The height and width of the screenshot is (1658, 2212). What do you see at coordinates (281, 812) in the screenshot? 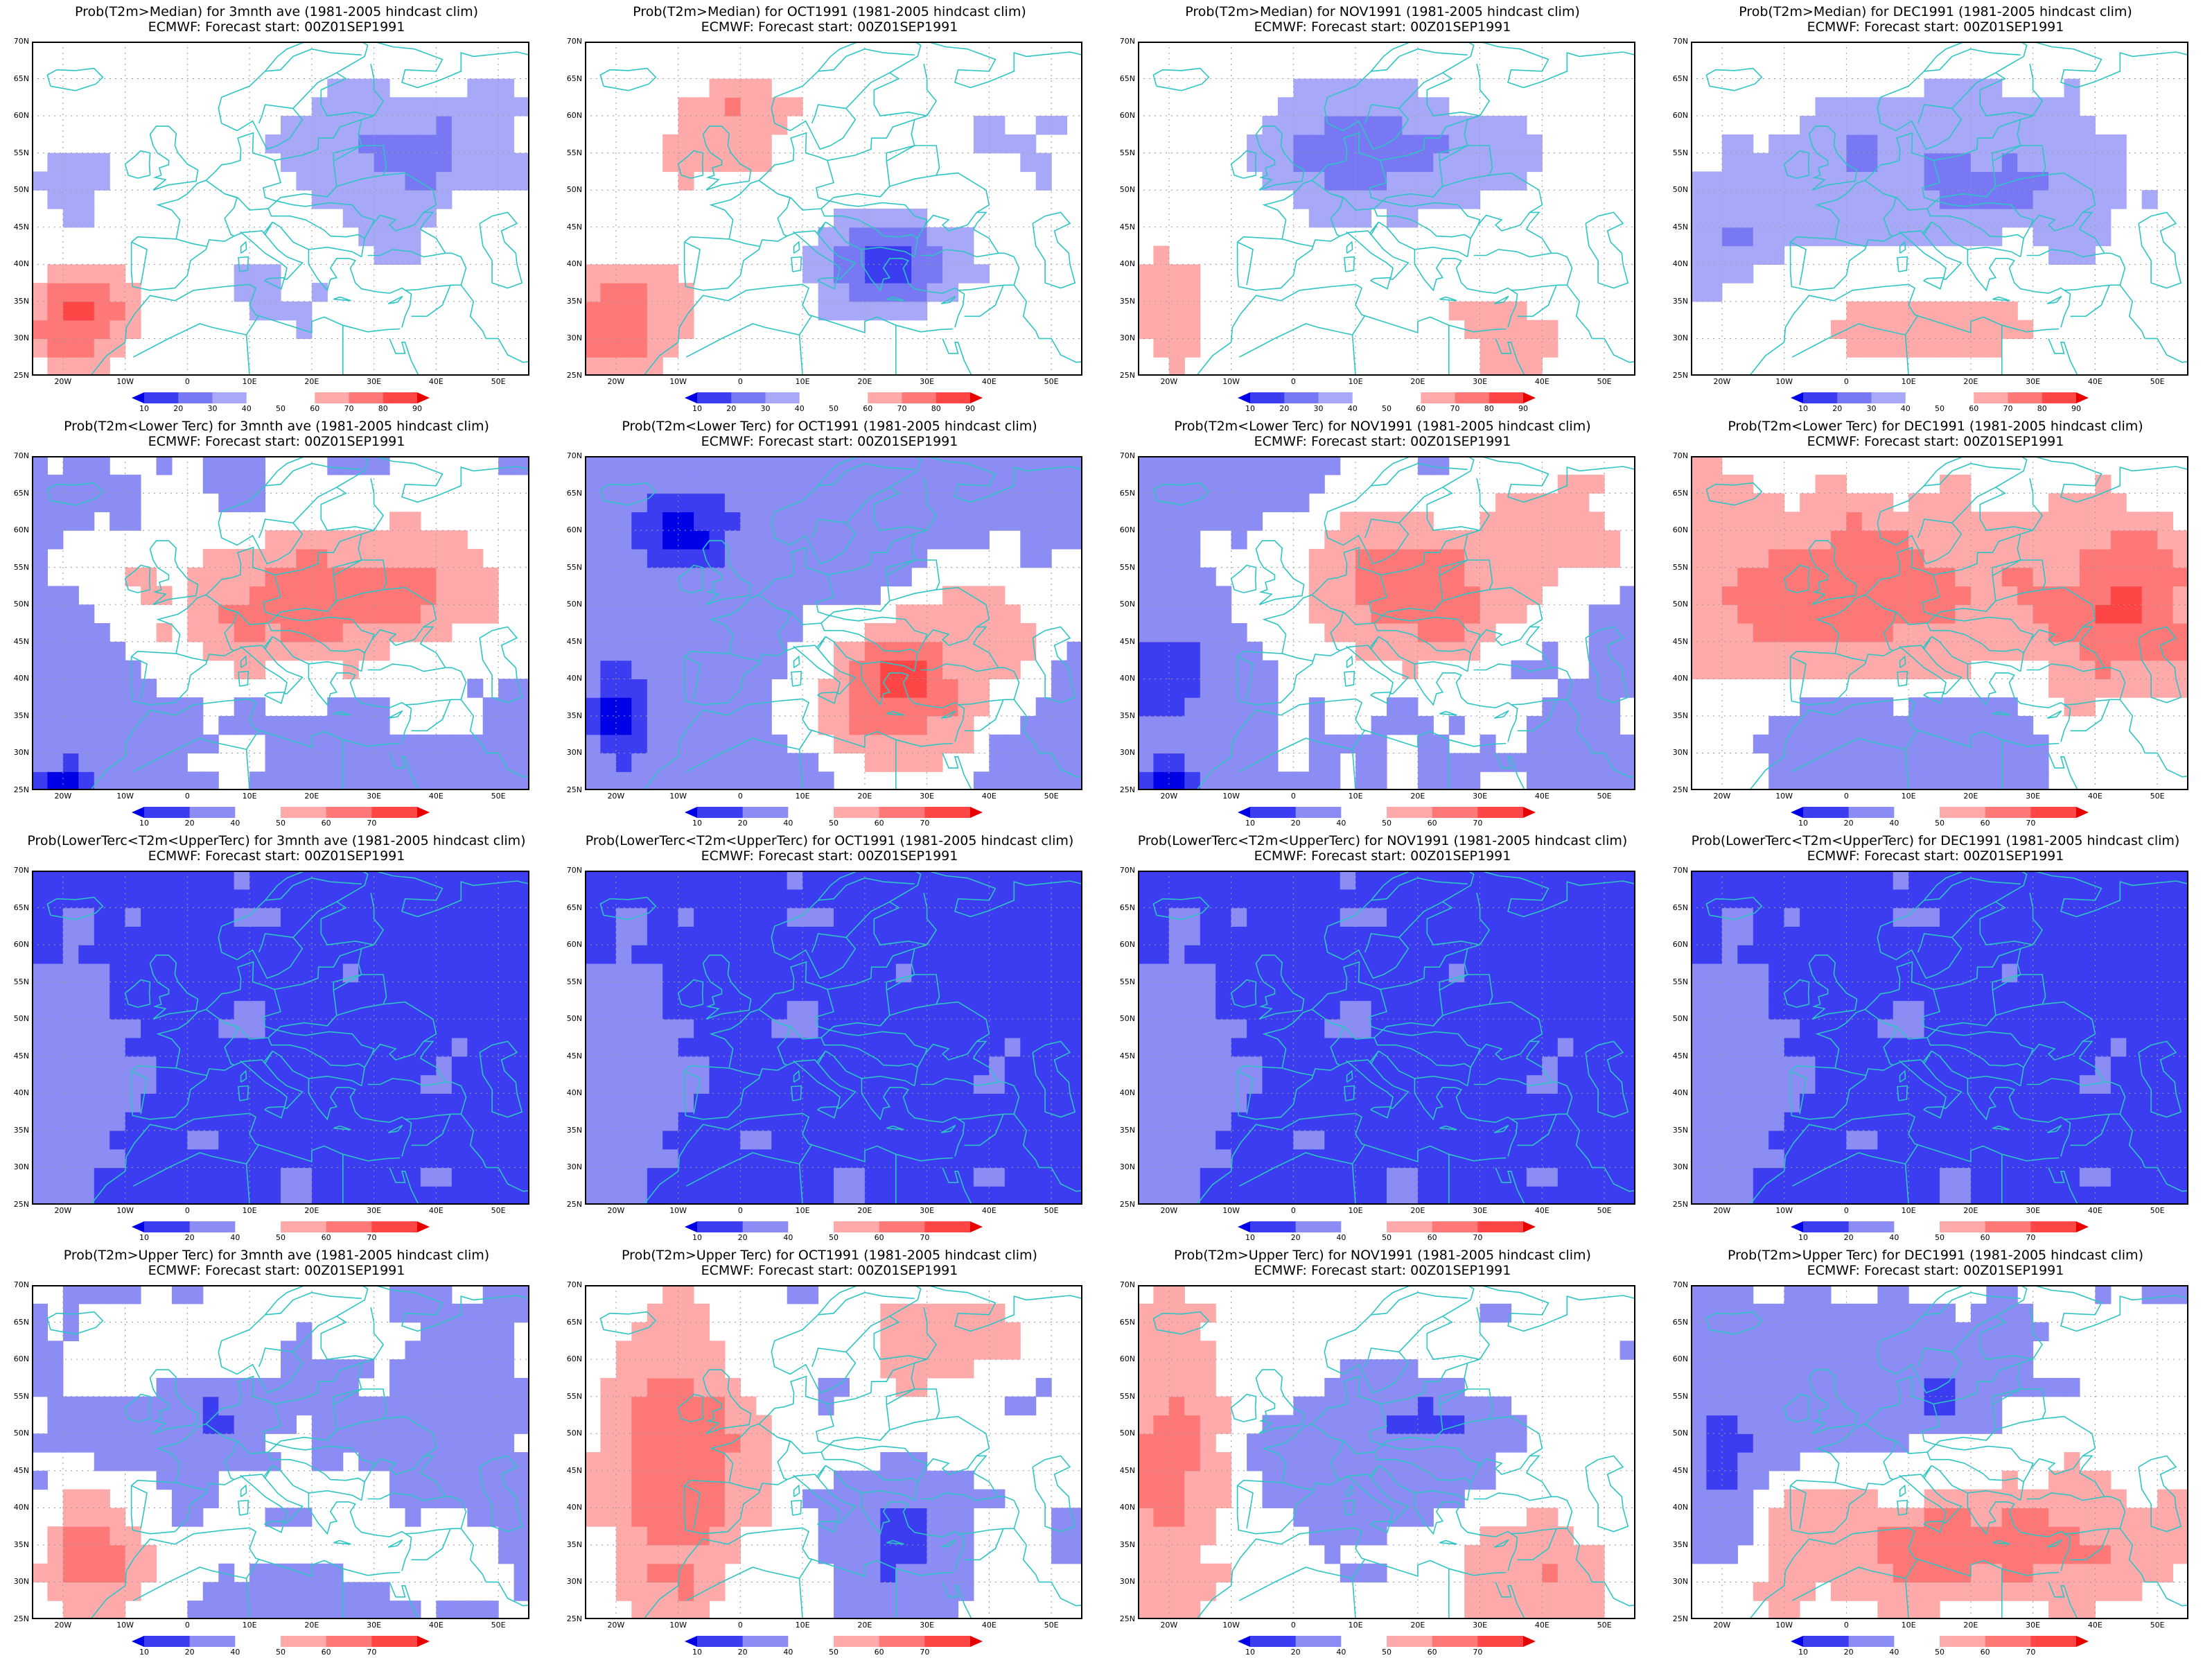
I see `colorbar` at bounding box center [281, 812].